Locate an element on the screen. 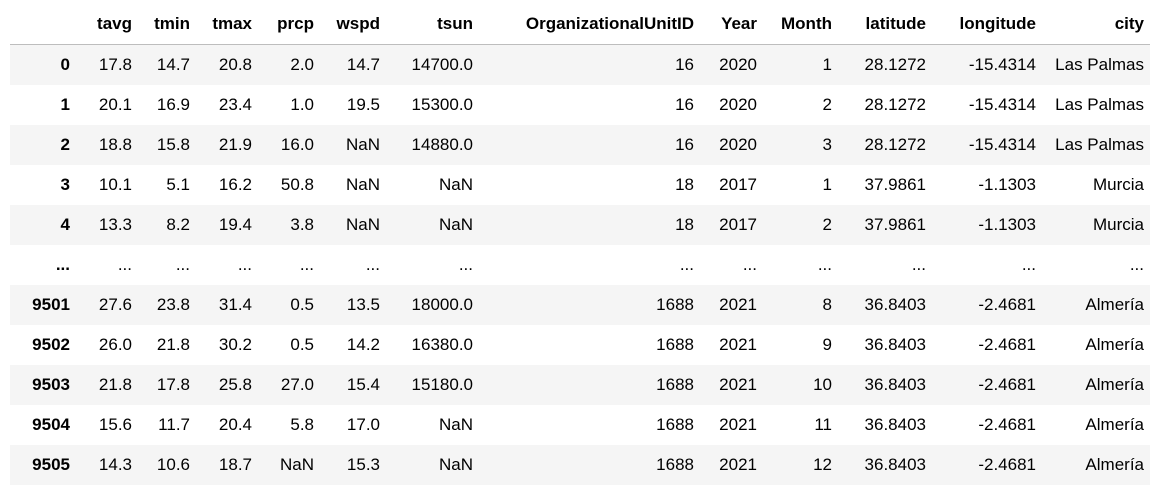 The image size is (1152, 488). column-header: longitude is located at coordinates (987, 24).